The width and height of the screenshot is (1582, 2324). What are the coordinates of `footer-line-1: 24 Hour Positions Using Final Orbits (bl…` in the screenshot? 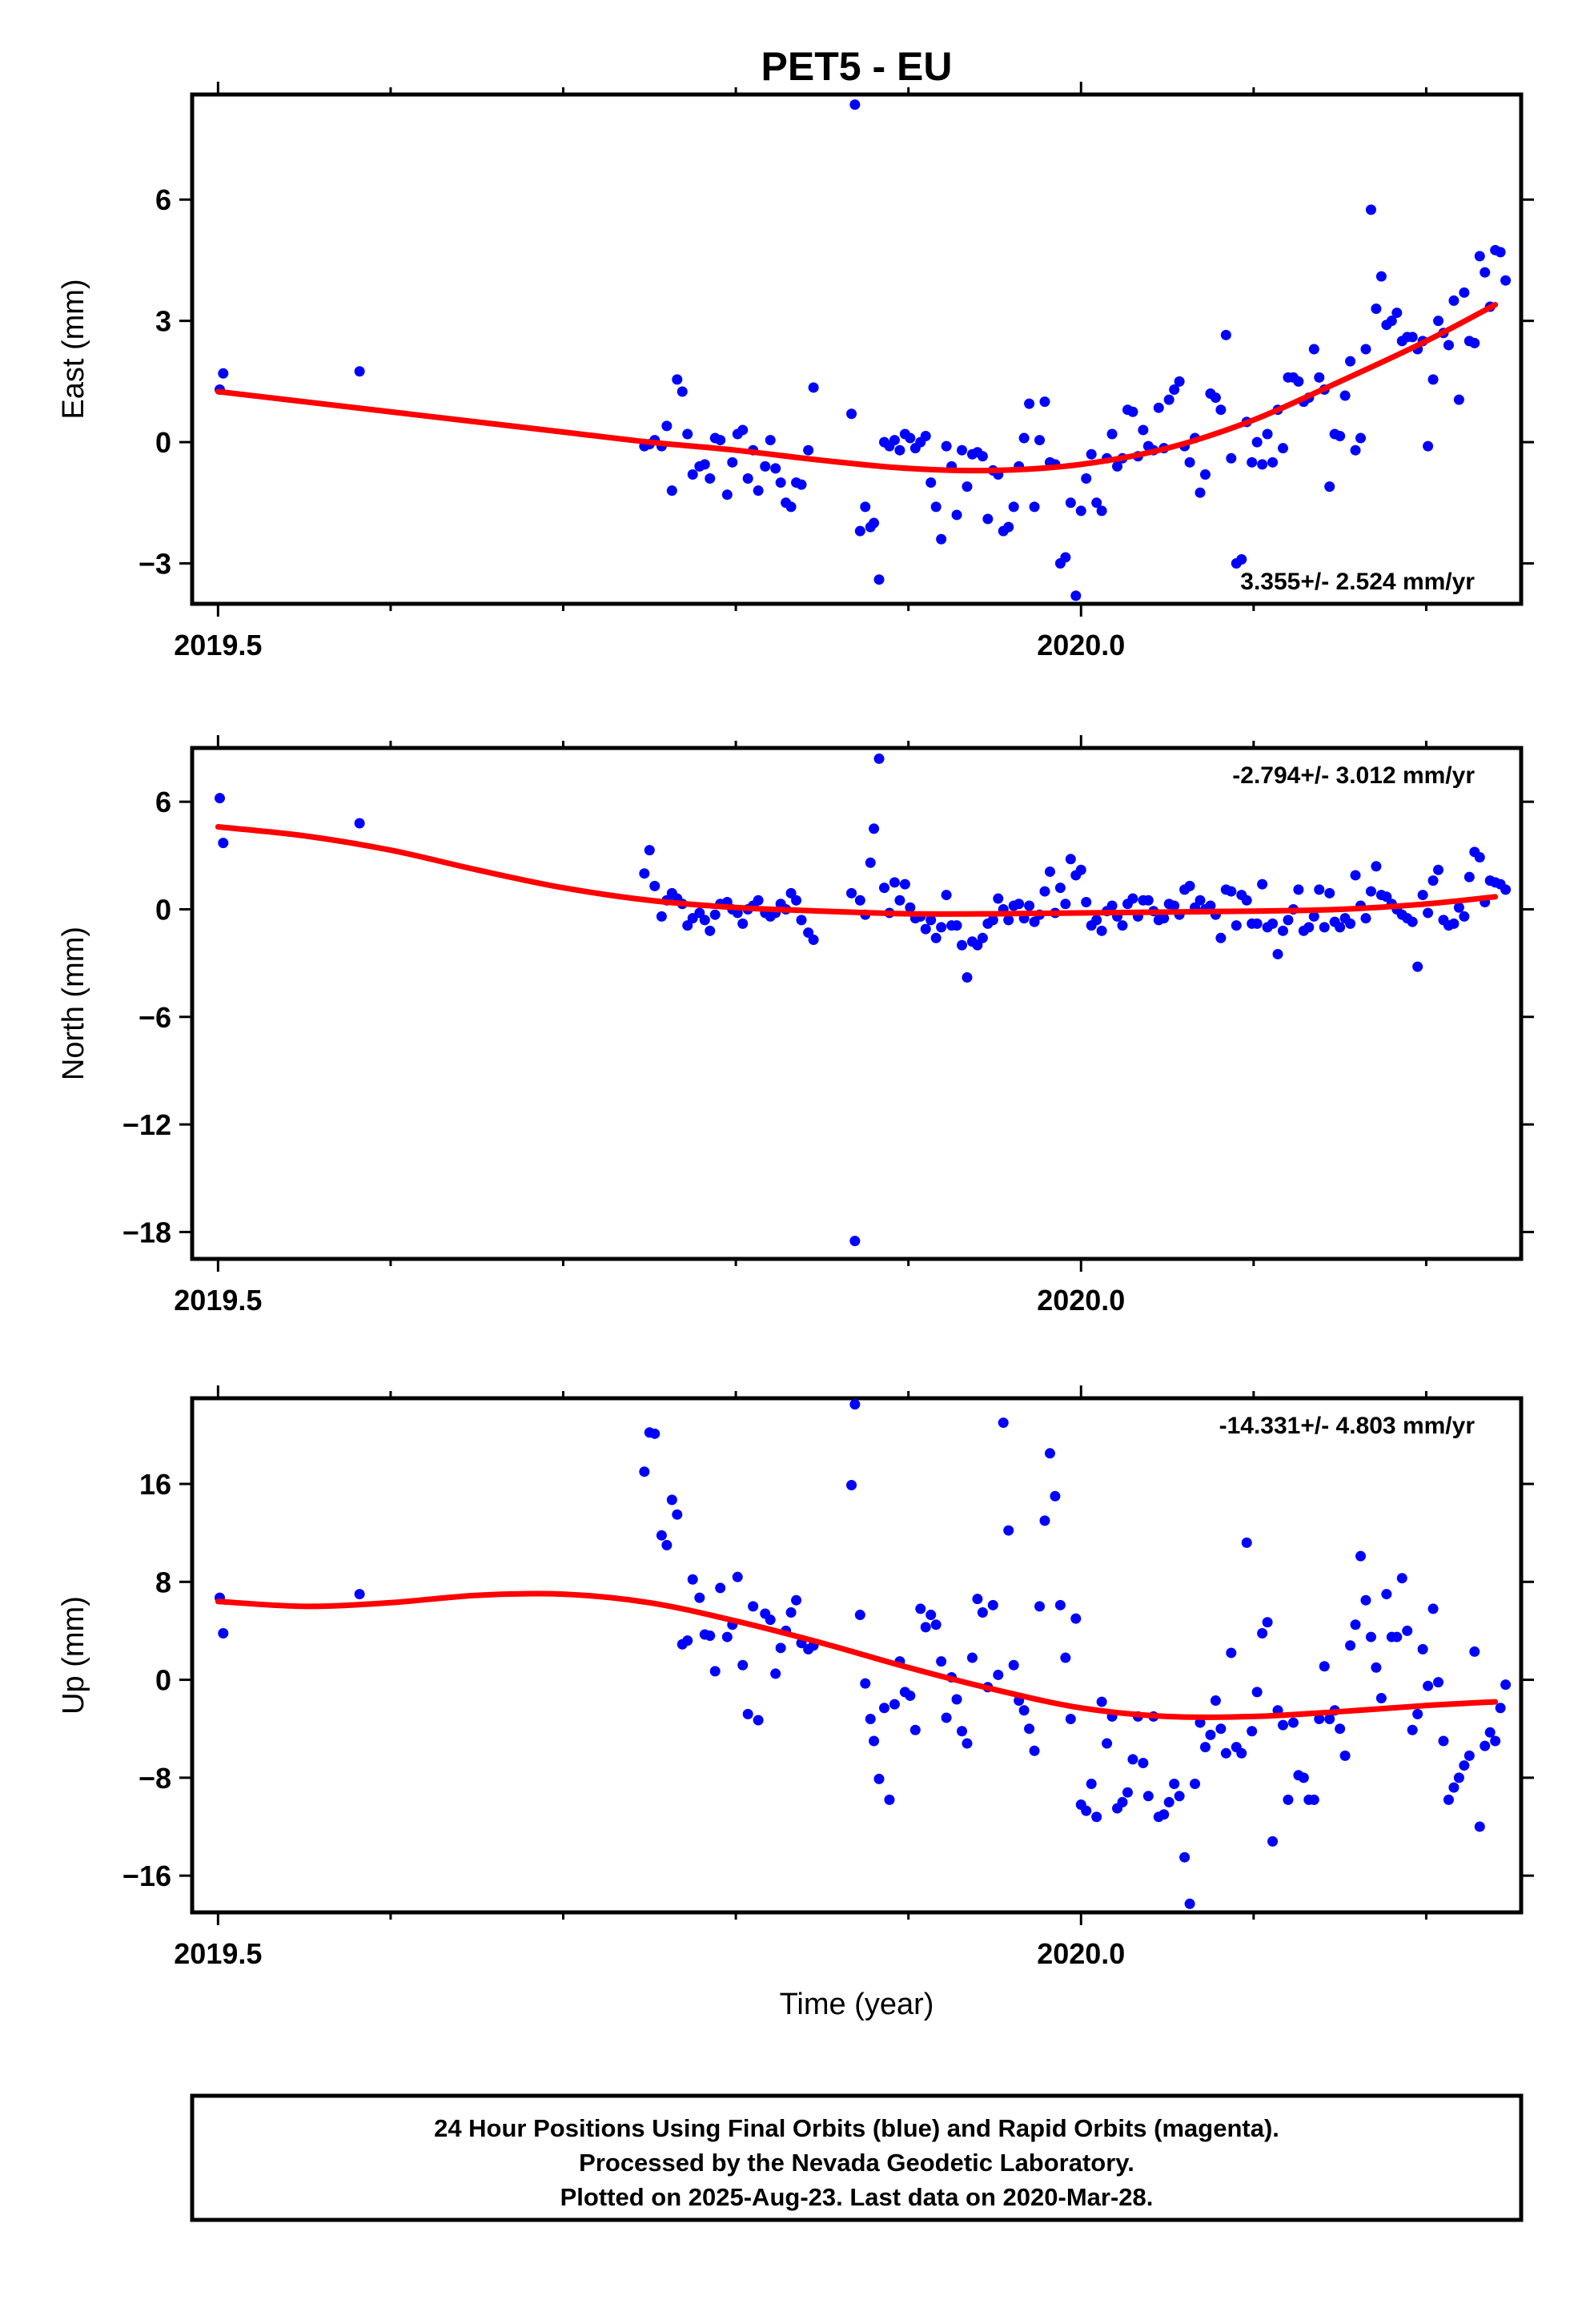 It's located at (856, 2128).